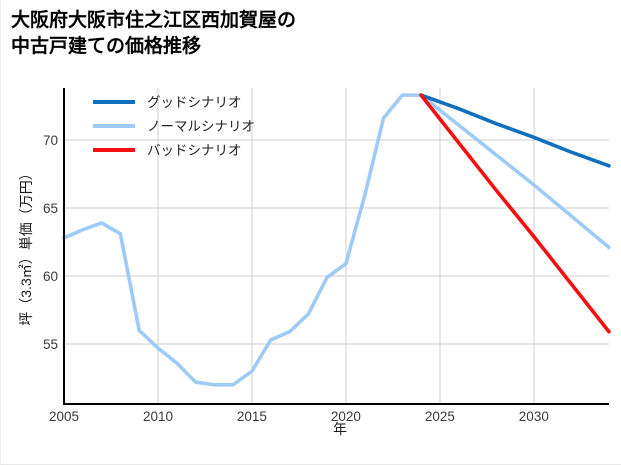 Image resolution: width=621 pixels, height=465 pixels. Describe the element at coordinates (299, 416) in the screenshot. I see `x-axis-tick-labels: 2005 2010 2015 2020 2025 2030` at that location.